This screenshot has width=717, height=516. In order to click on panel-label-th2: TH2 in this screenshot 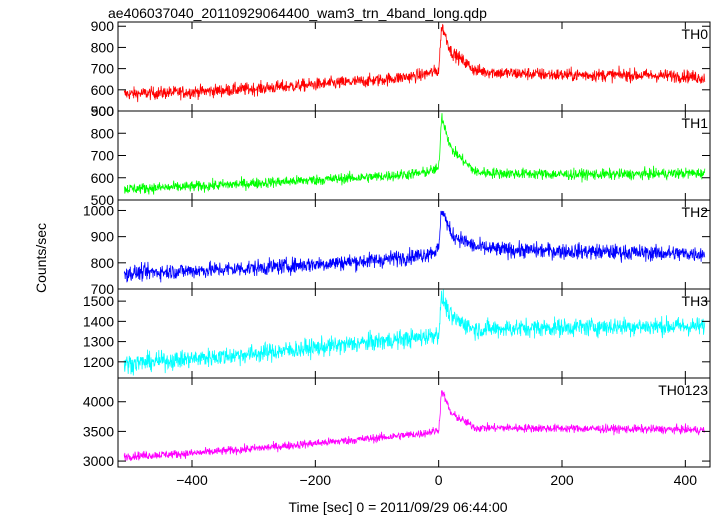, I will do `click(695, 212)`.